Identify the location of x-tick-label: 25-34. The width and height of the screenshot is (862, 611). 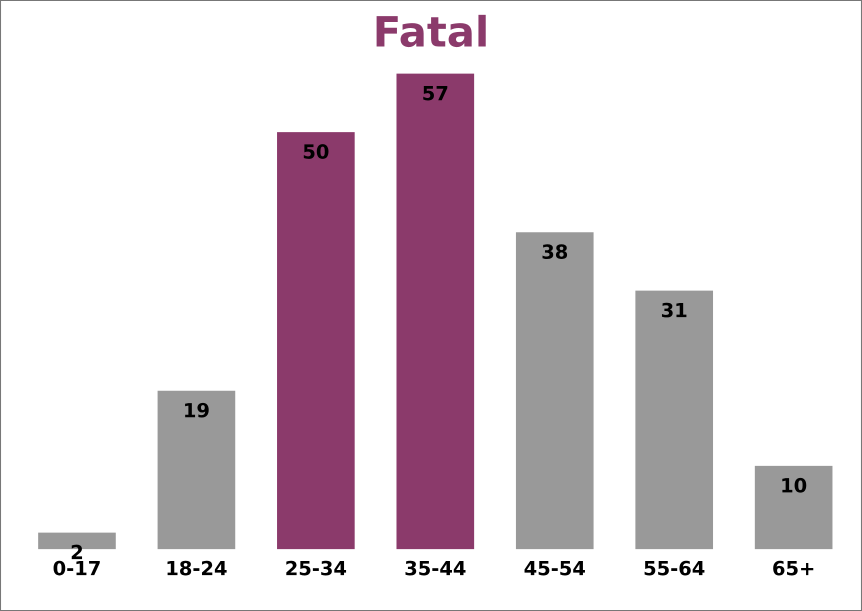
(316, 568).